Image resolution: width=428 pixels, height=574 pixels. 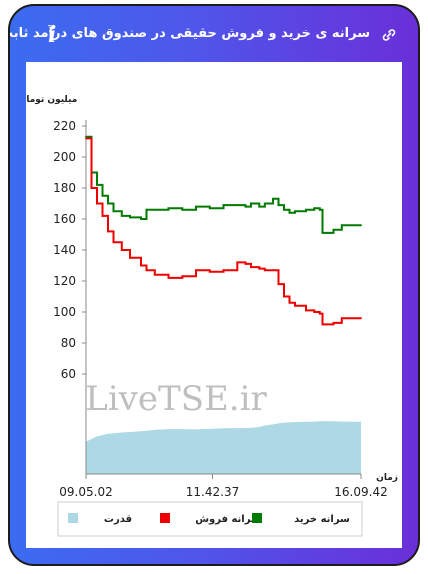 What do you see at coordinates (360, 492) in the screenshot?
I see `x-tick-label: 16.09.42` at bounding box center [360, 492].